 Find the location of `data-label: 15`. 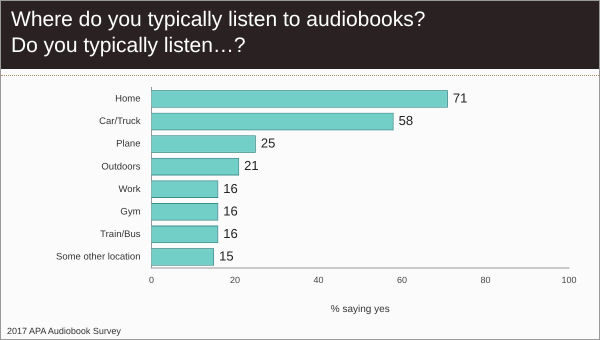

data-label: 15 is located at coordinates (226, 256).